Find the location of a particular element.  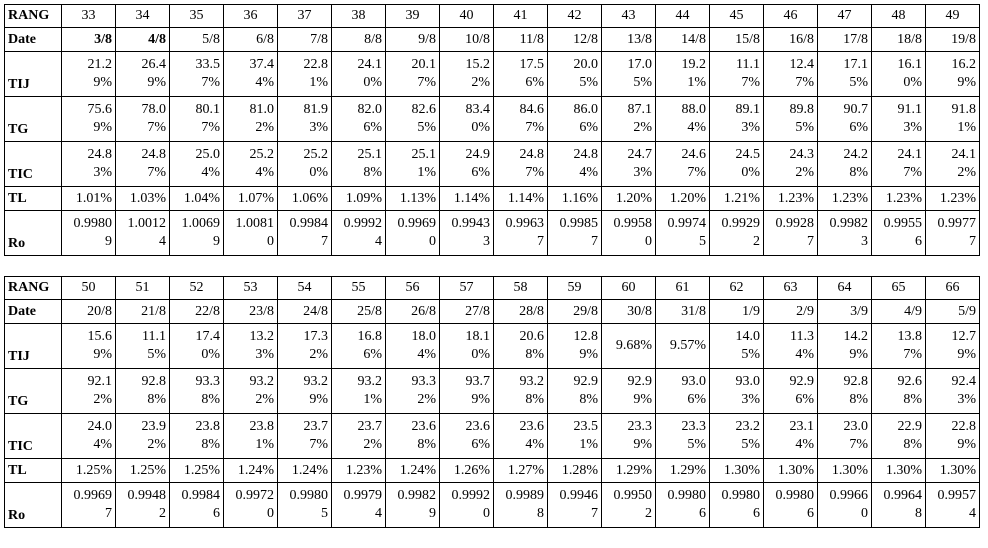

cell-text: 1.13% is located at coordinates (417, 198).